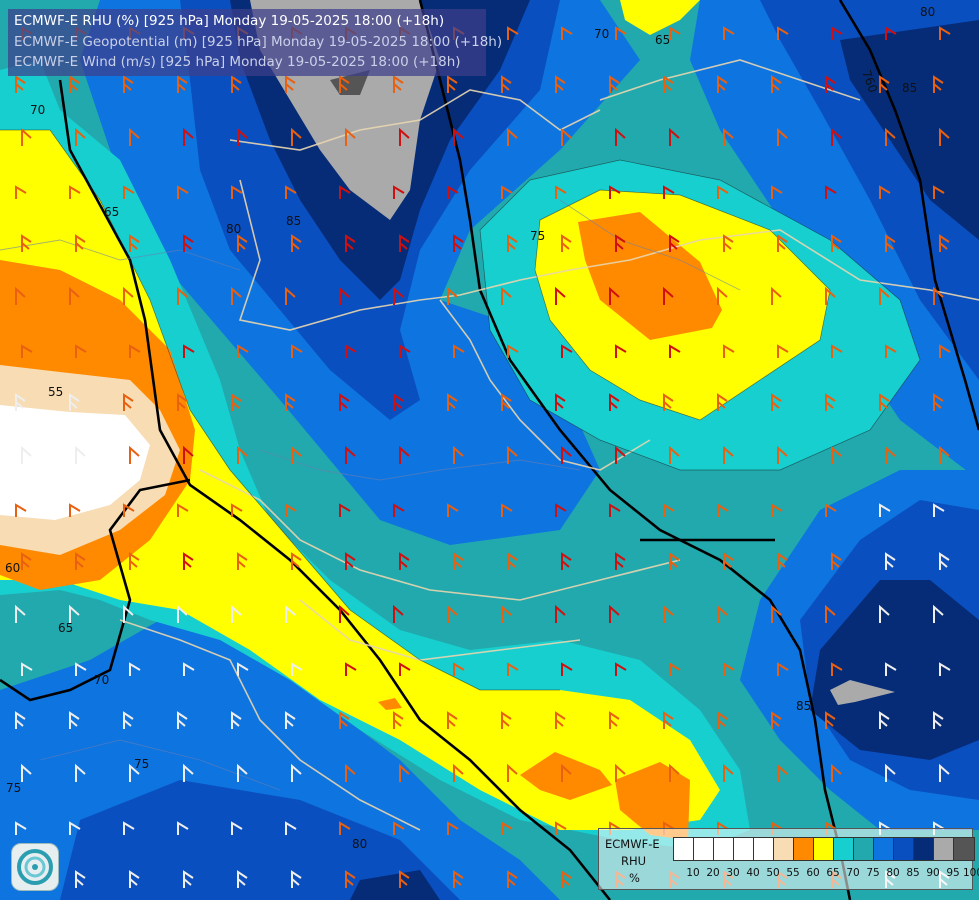 The image size is (979, 900). What do you see at coordinates (293, 221) in the screenshot?
I see `contour-label-85: 85` at bounding box center [293, 221].